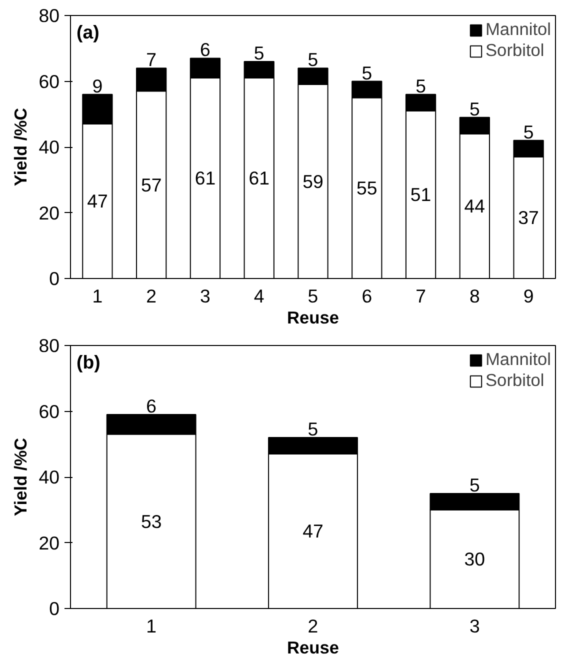 The height and width of the screenshot is (670, 581). I want to click on data-label: 59, so click(313, 181).